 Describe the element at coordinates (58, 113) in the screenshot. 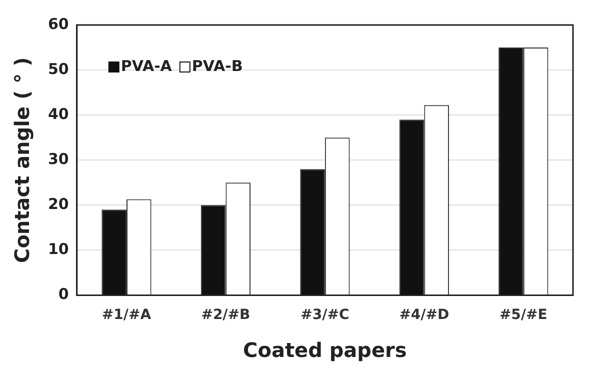

I see `y-tick-label: 40` at that location.